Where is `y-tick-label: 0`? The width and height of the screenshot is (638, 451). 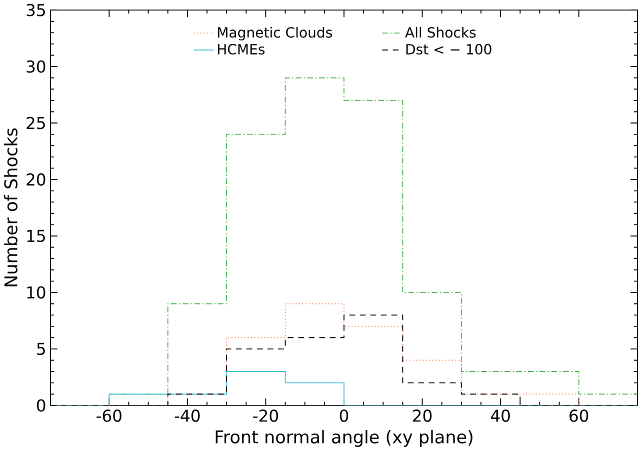 y-tick-label: 0 is located at coordinates (41, 405).